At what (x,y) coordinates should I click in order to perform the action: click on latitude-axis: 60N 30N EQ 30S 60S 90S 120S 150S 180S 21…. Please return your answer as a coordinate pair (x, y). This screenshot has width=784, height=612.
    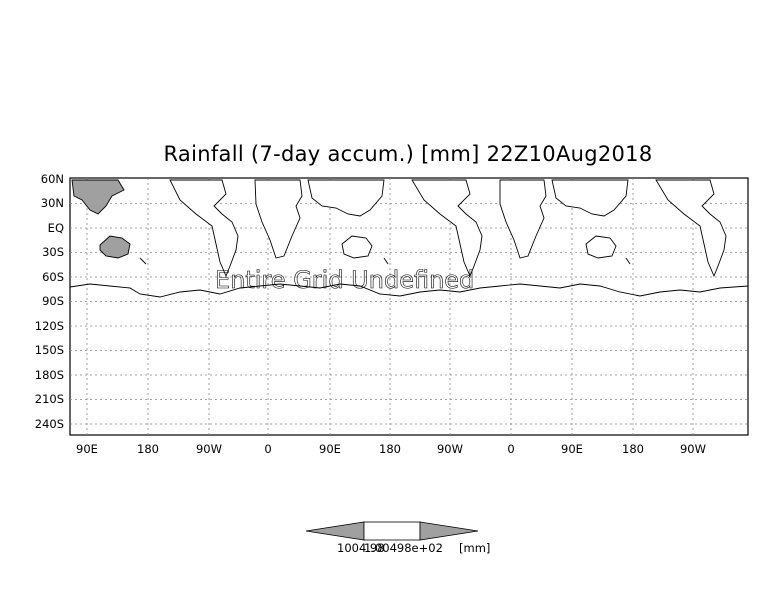
    Looking at the image, I should click on (49, 301).